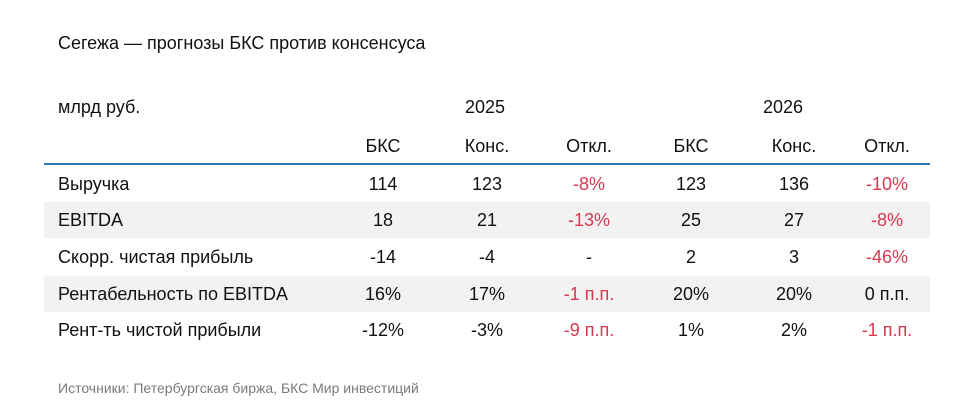 This screenshot has height=409, width=978. What do you see at coordinates (160, 330) in the screenshot?
I see `row-label: Рент-ть чистой прибыли` at bounding box center [160, 330].